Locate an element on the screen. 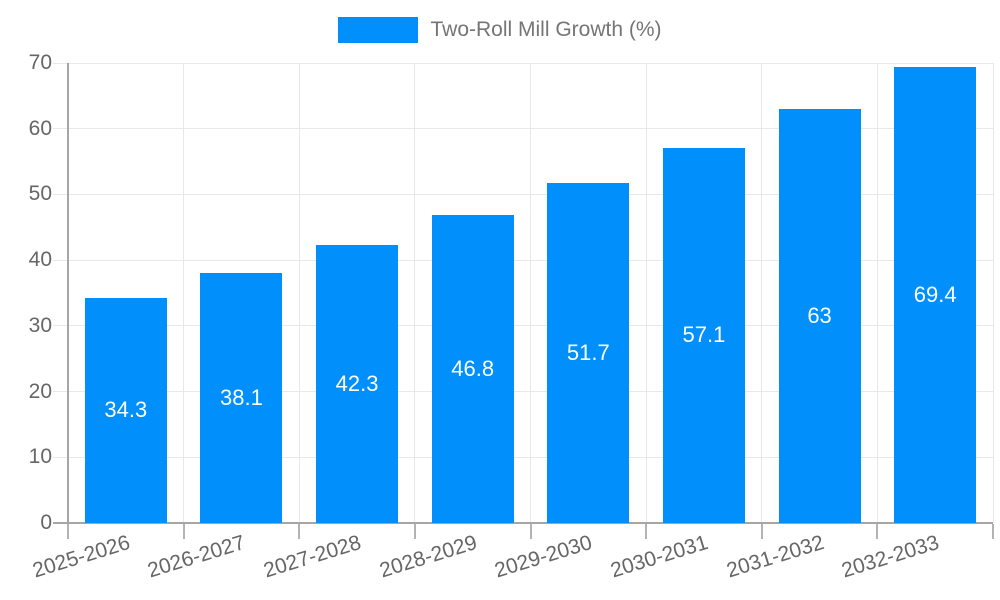  legend-swatch is located at coordinates (378, 30).